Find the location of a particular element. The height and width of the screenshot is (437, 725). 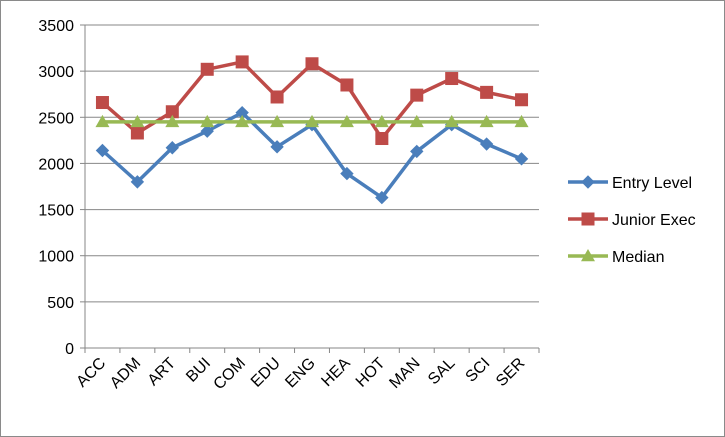

legend-triangle-marker is located at coordinates (588, 255).